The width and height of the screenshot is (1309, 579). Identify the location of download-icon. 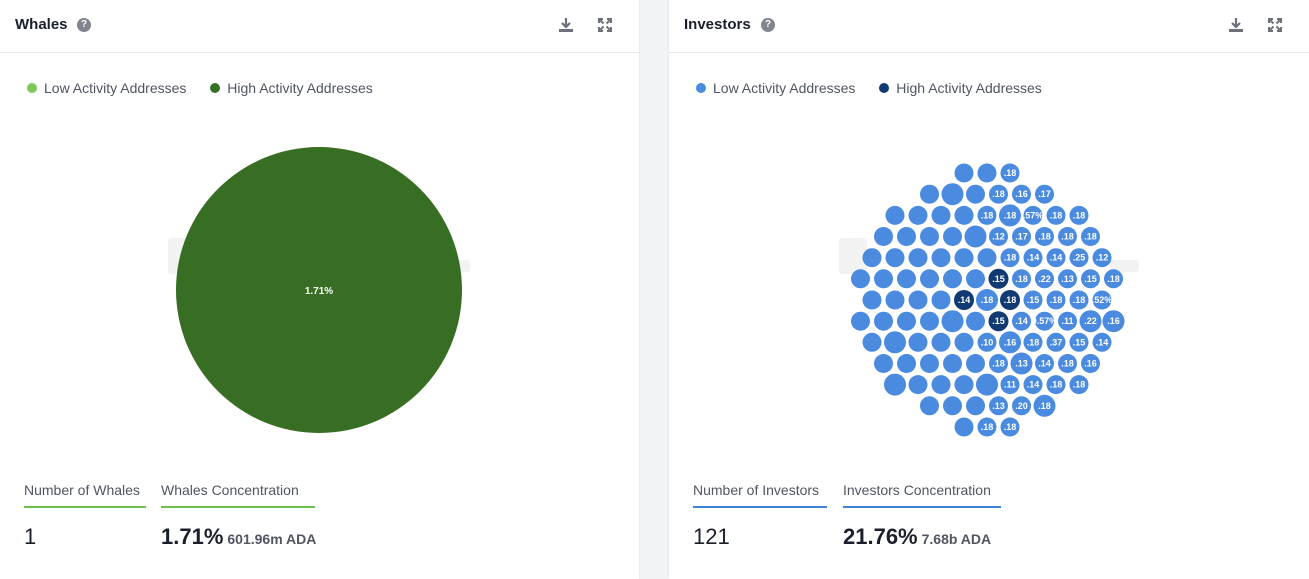
(1236, 25).